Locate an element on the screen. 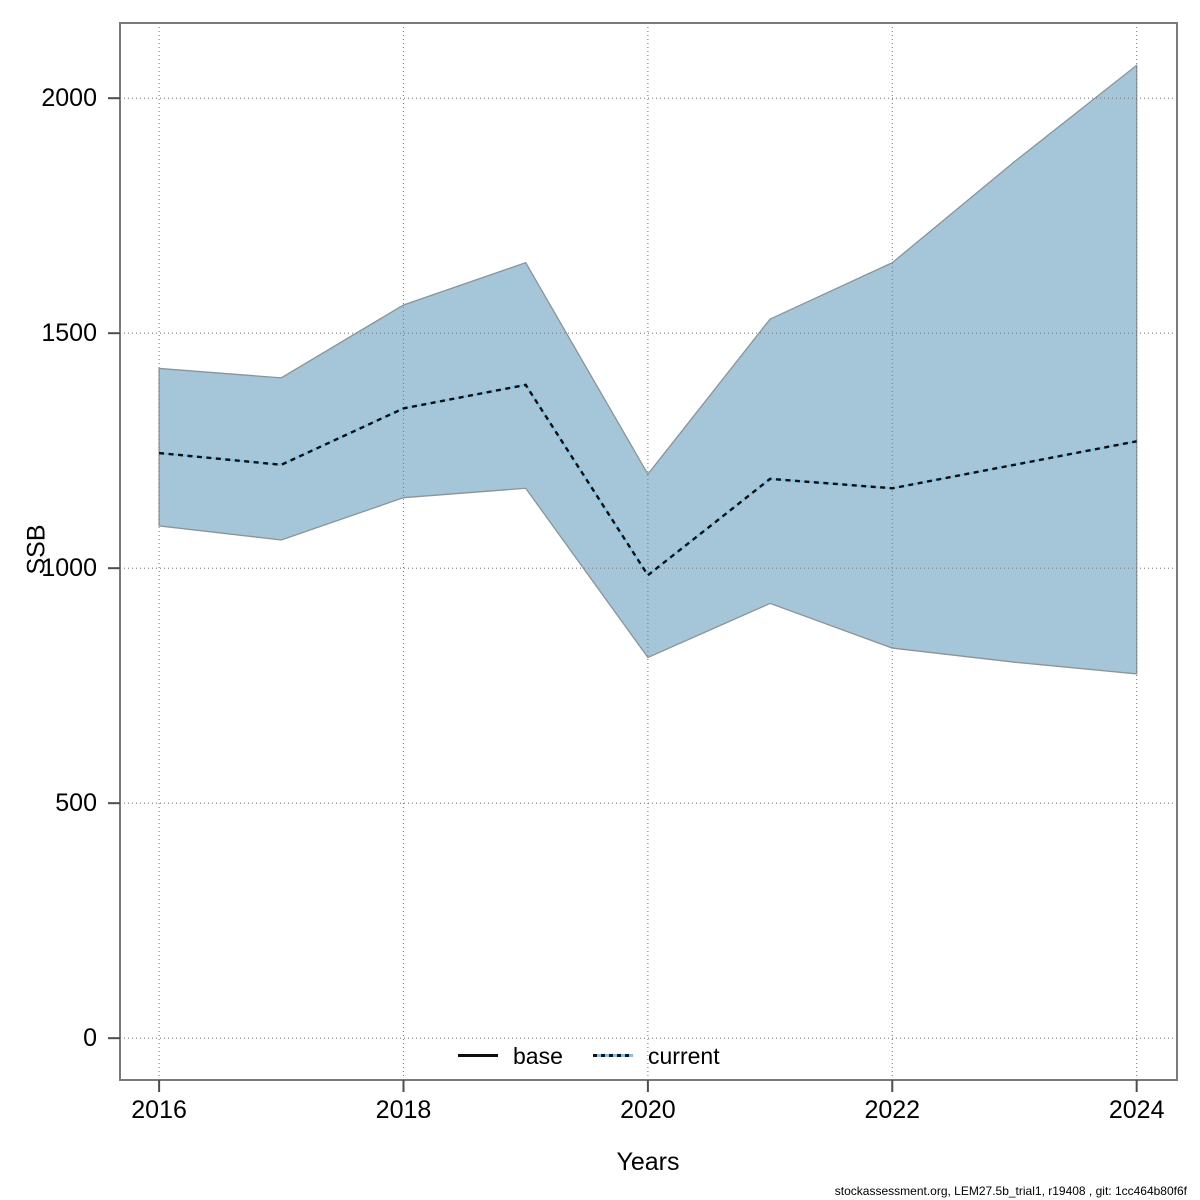 This screenshot has height=1200, width=1200. y-tick-label: 1500 is located at coordinates (69, 333).